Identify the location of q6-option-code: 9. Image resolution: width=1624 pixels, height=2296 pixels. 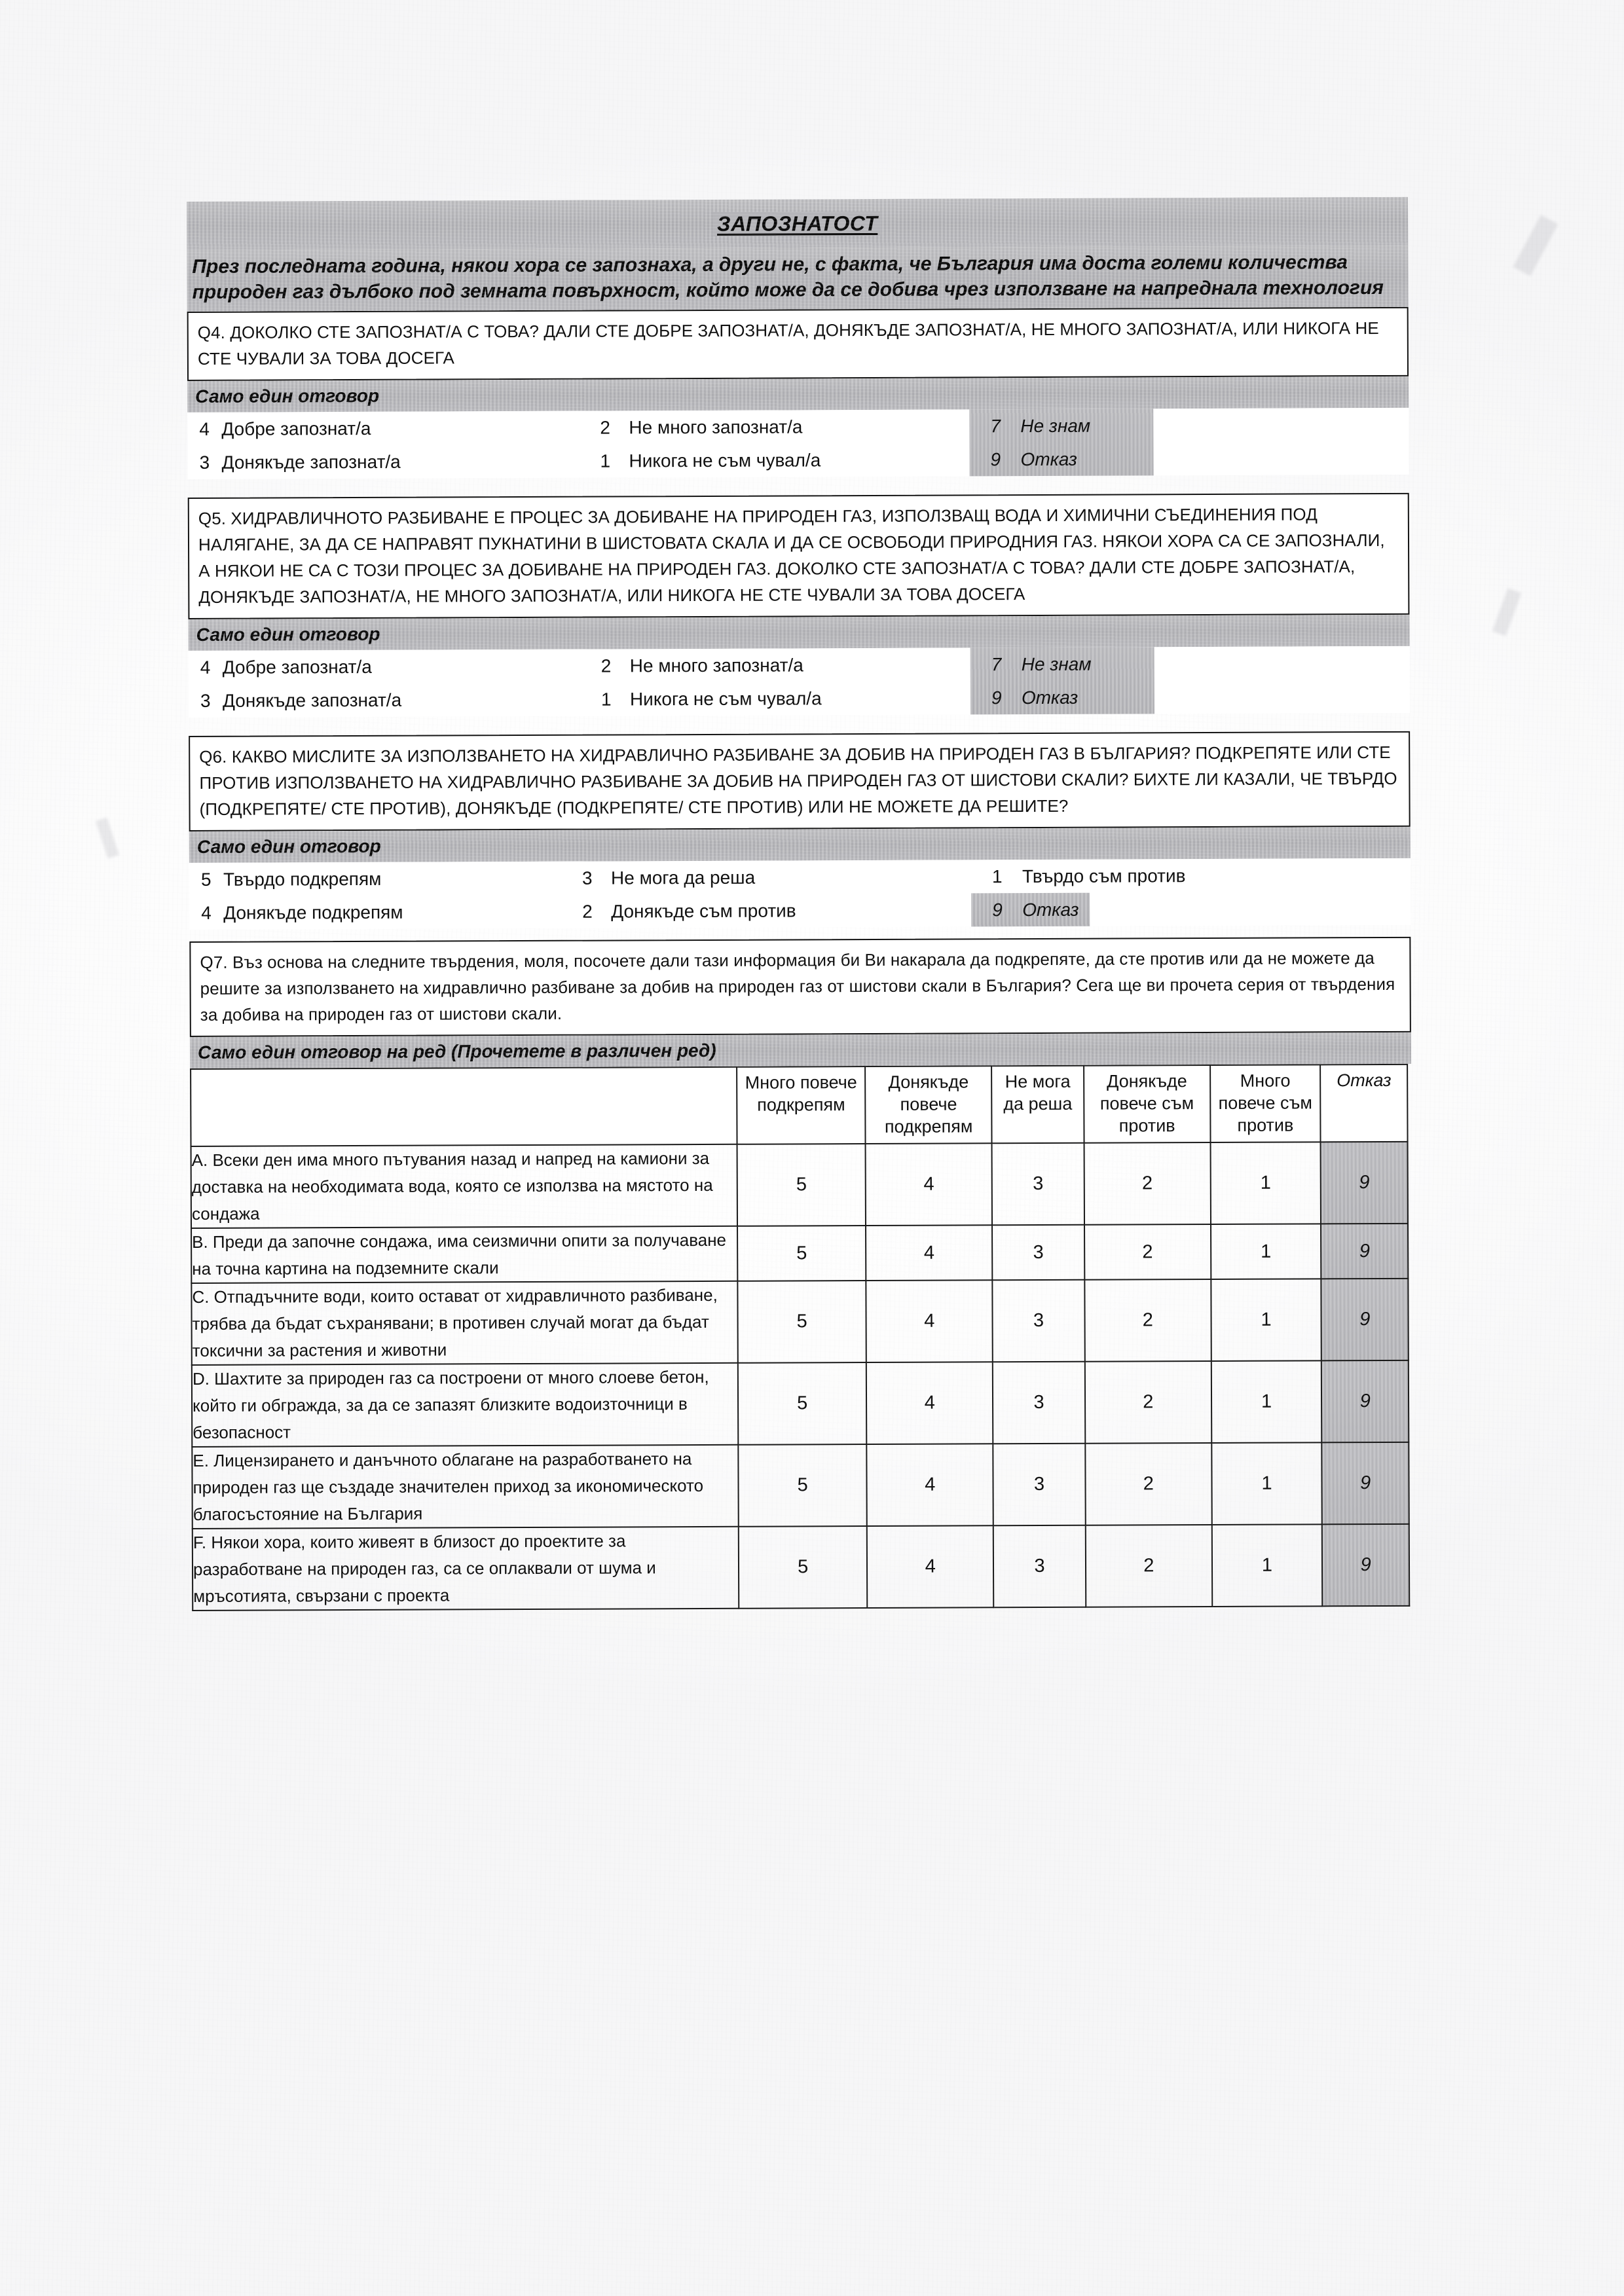
(997, 910).